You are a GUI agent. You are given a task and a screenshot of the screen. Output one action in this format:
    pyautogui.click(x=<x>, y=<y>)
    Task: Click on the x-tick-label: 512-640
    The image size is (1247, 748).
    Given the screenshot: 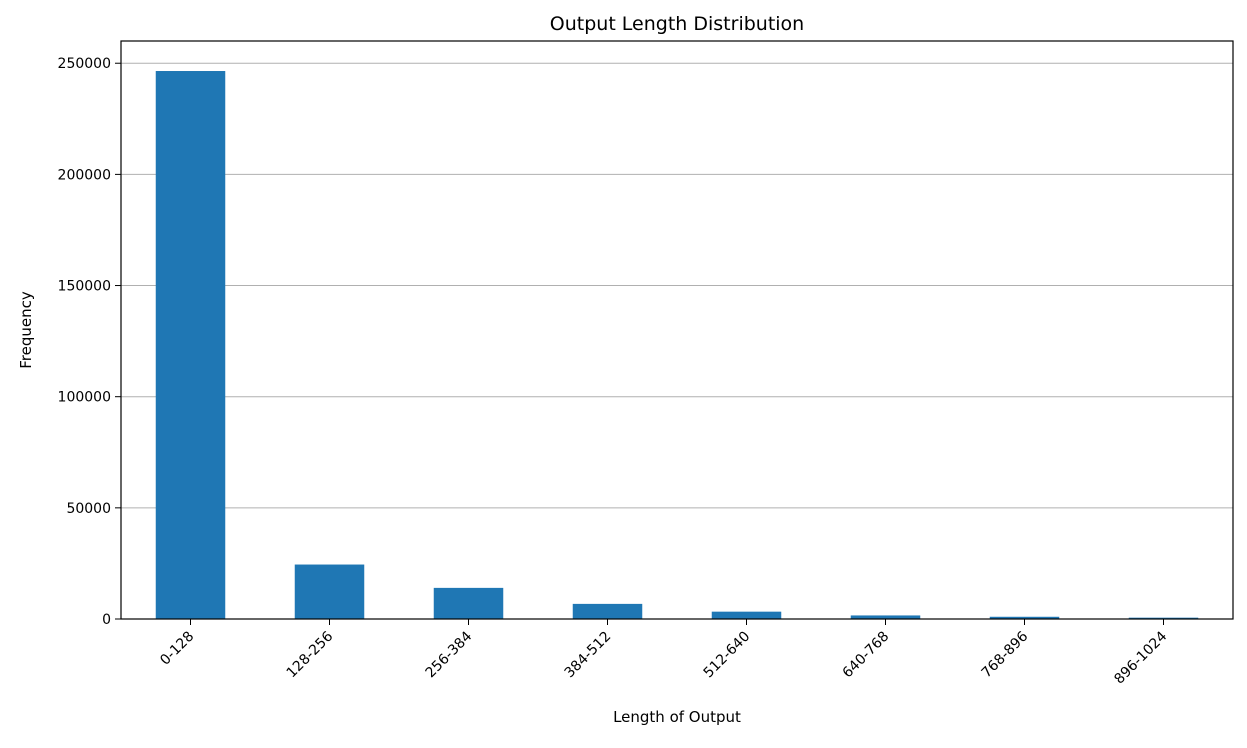 What is the action you would take?
    pyautogui.click(x=727, y=655)
    